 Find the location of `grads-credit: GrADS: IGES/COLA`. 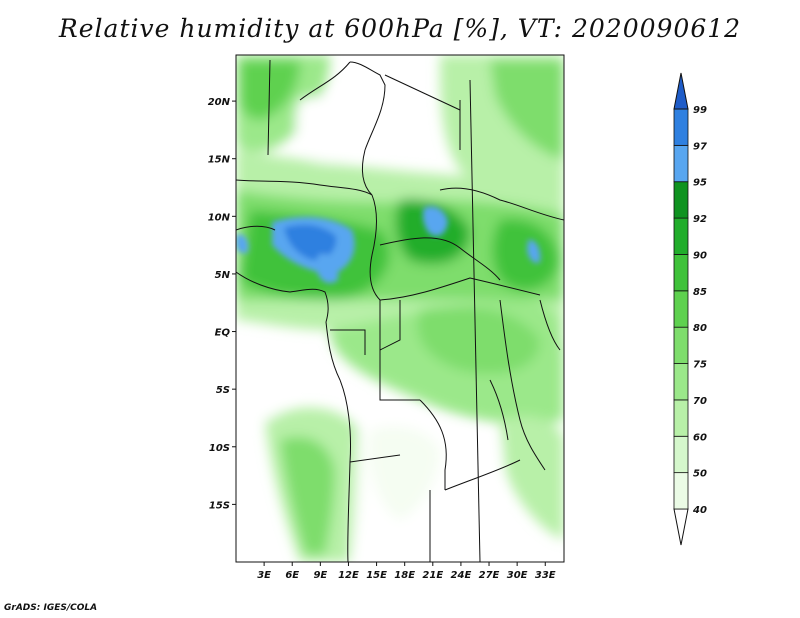

grads-credit: GrADS: IGES/COLA is located at coordinates (51, 608).